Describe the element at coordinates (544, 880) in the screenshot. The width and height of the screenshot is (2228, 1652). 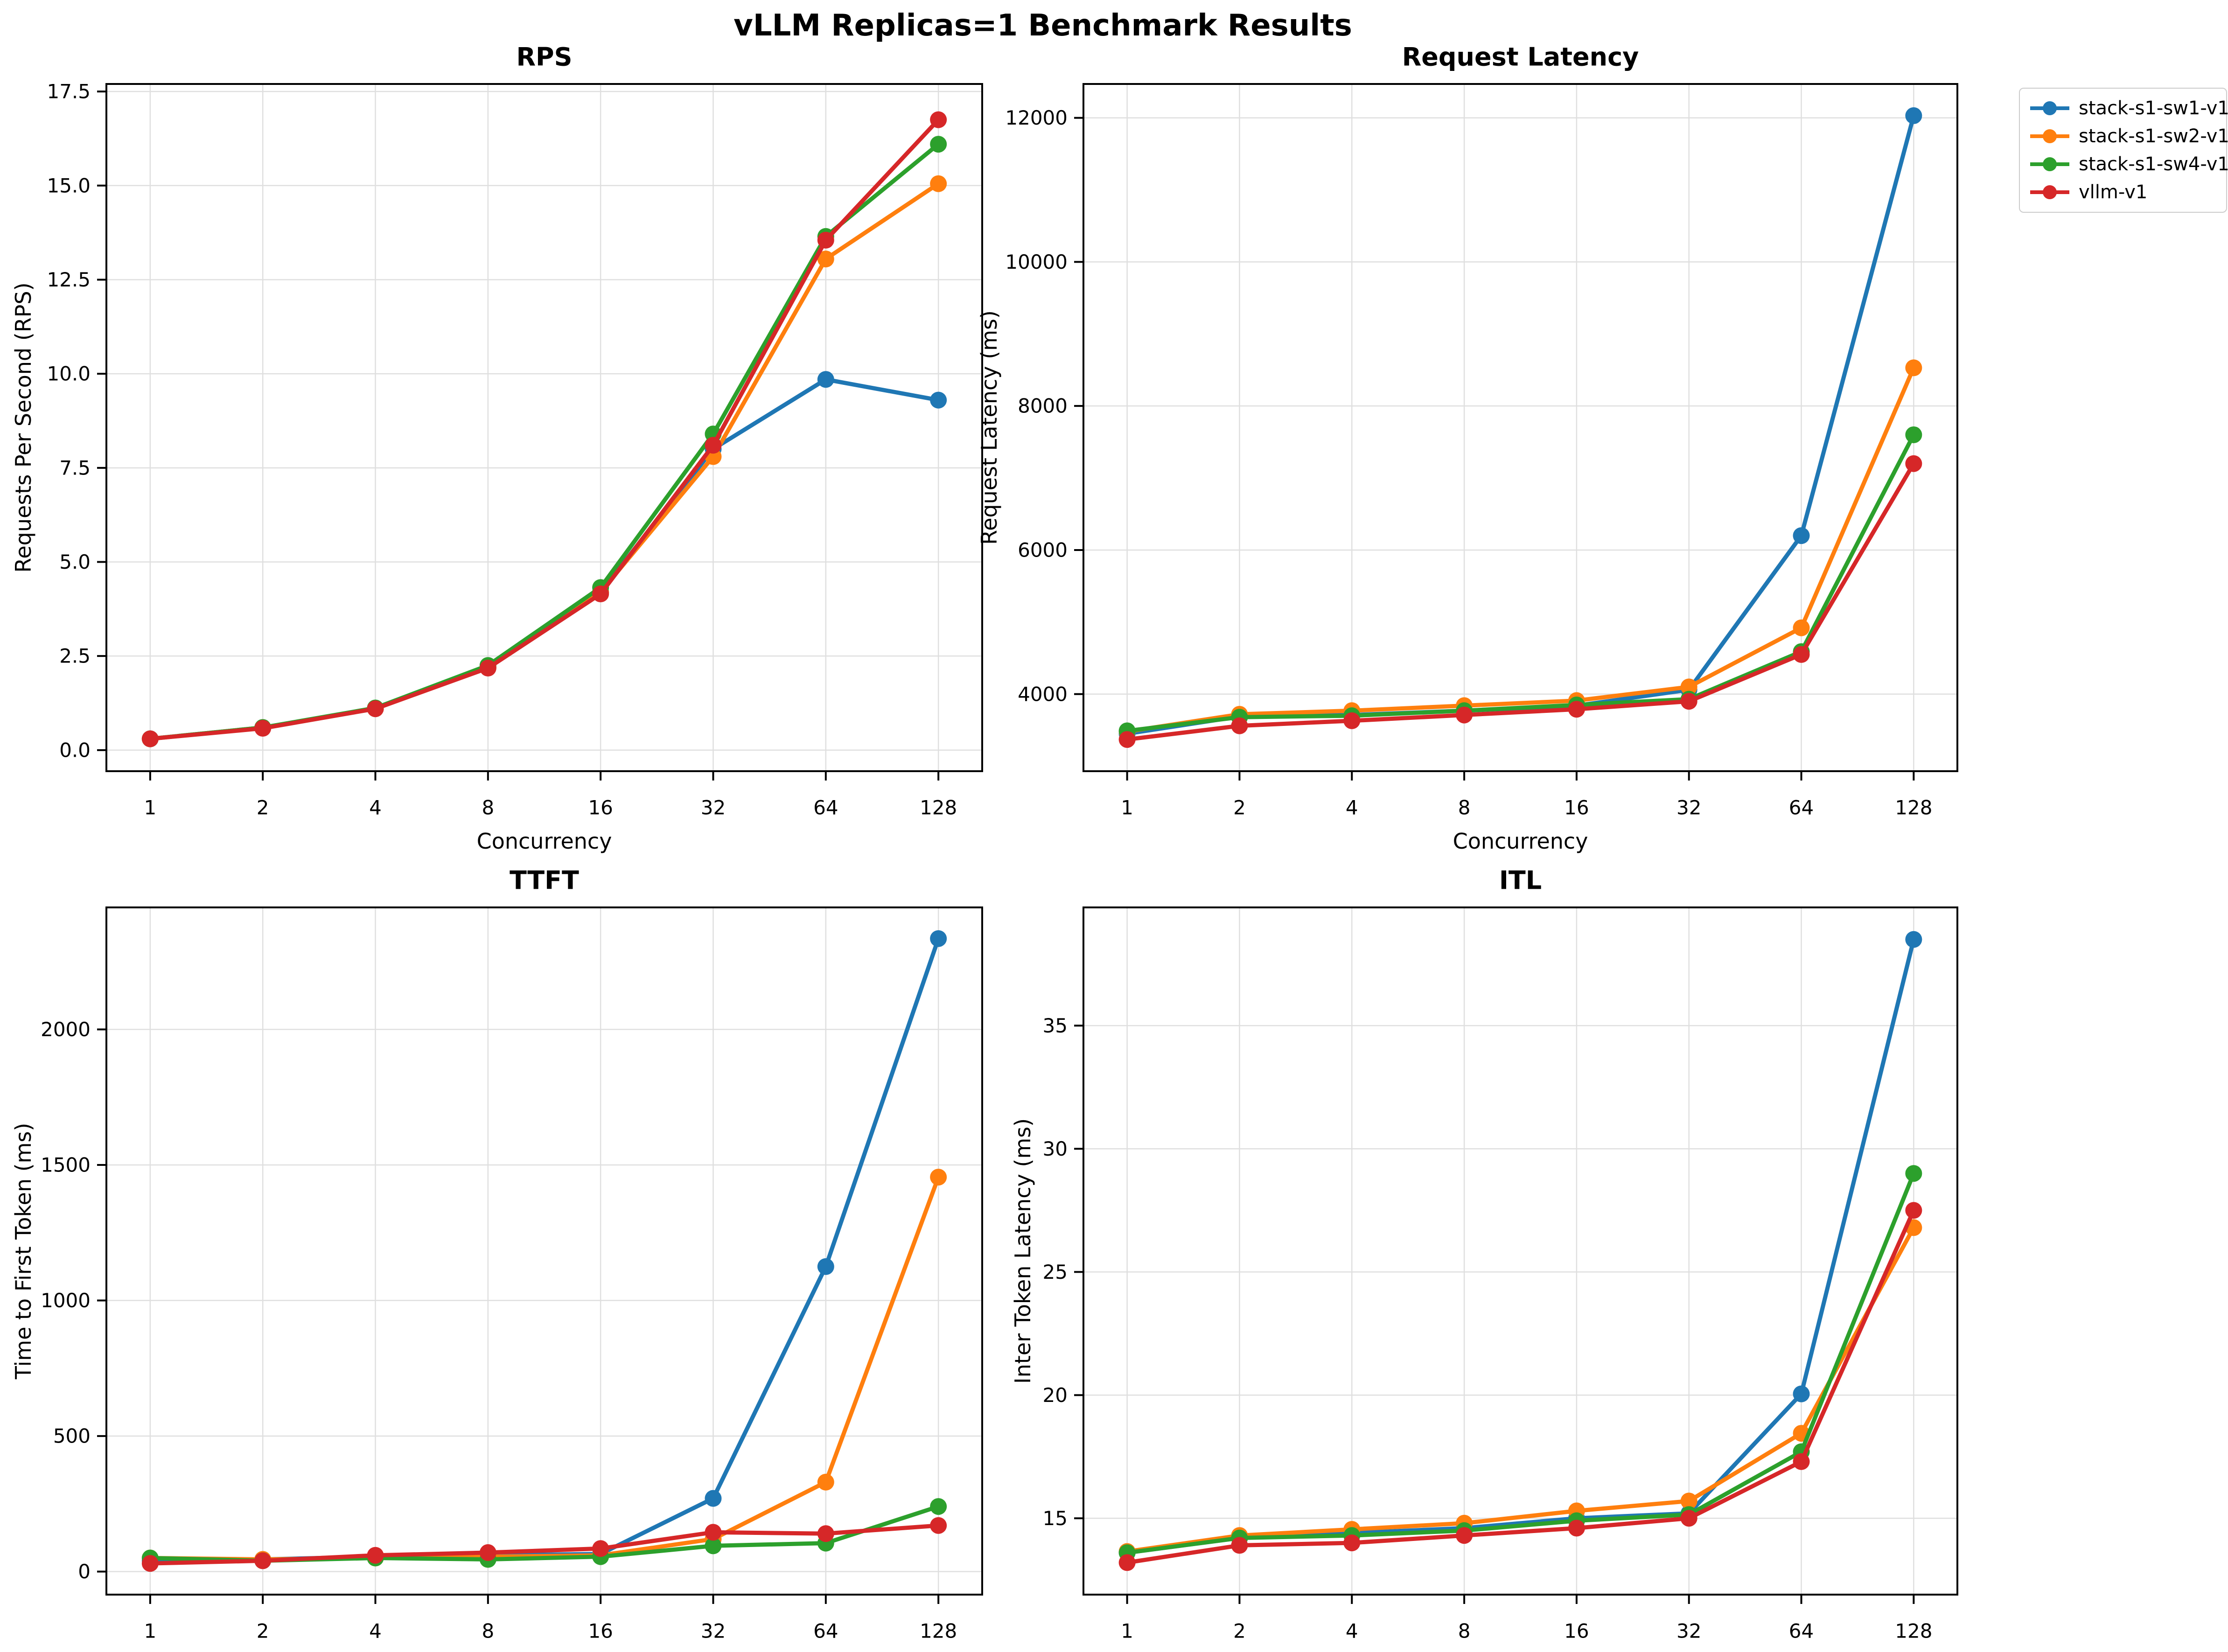
I see `chart-title: TTFT` at that location.